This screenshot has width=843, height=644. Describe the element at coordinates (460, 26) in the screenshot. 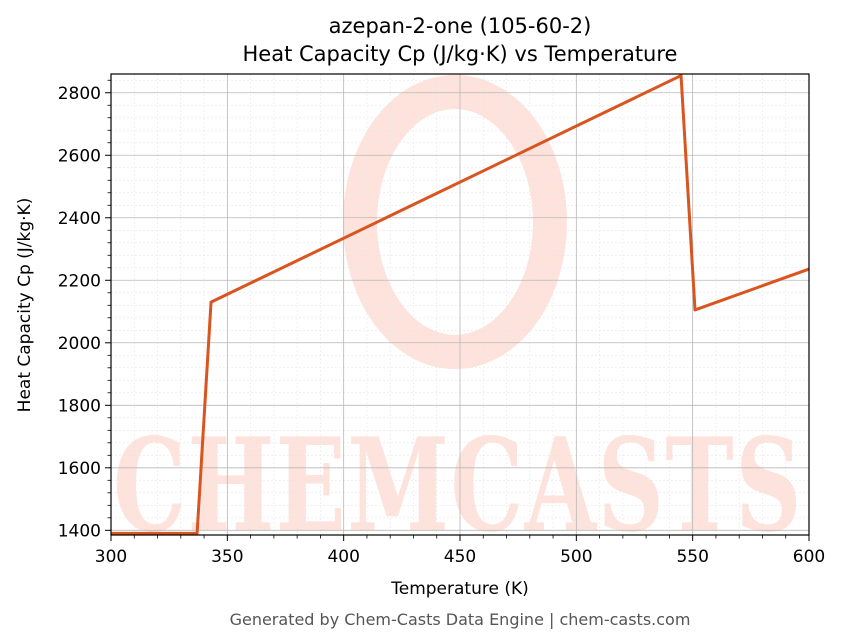

I see `chart-title: azepan-2-one (105-60-2)` at that location.